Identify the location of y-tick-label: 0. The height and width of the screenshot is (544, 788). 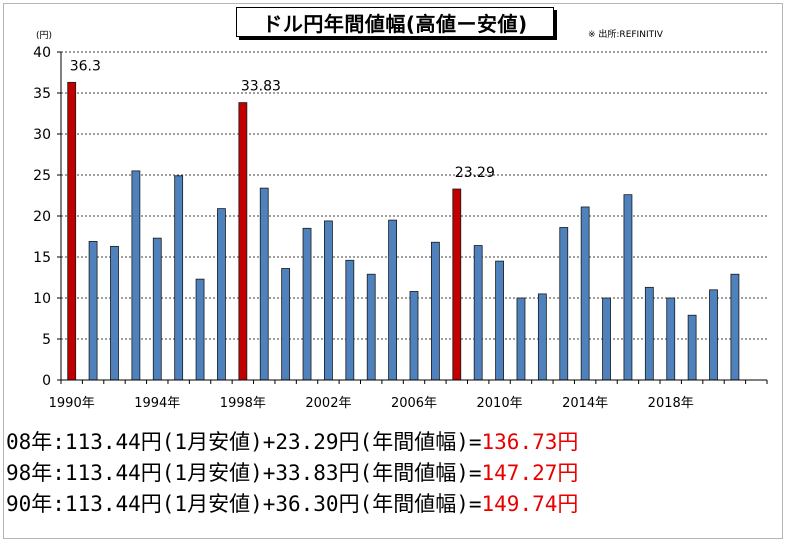
(46, 381).